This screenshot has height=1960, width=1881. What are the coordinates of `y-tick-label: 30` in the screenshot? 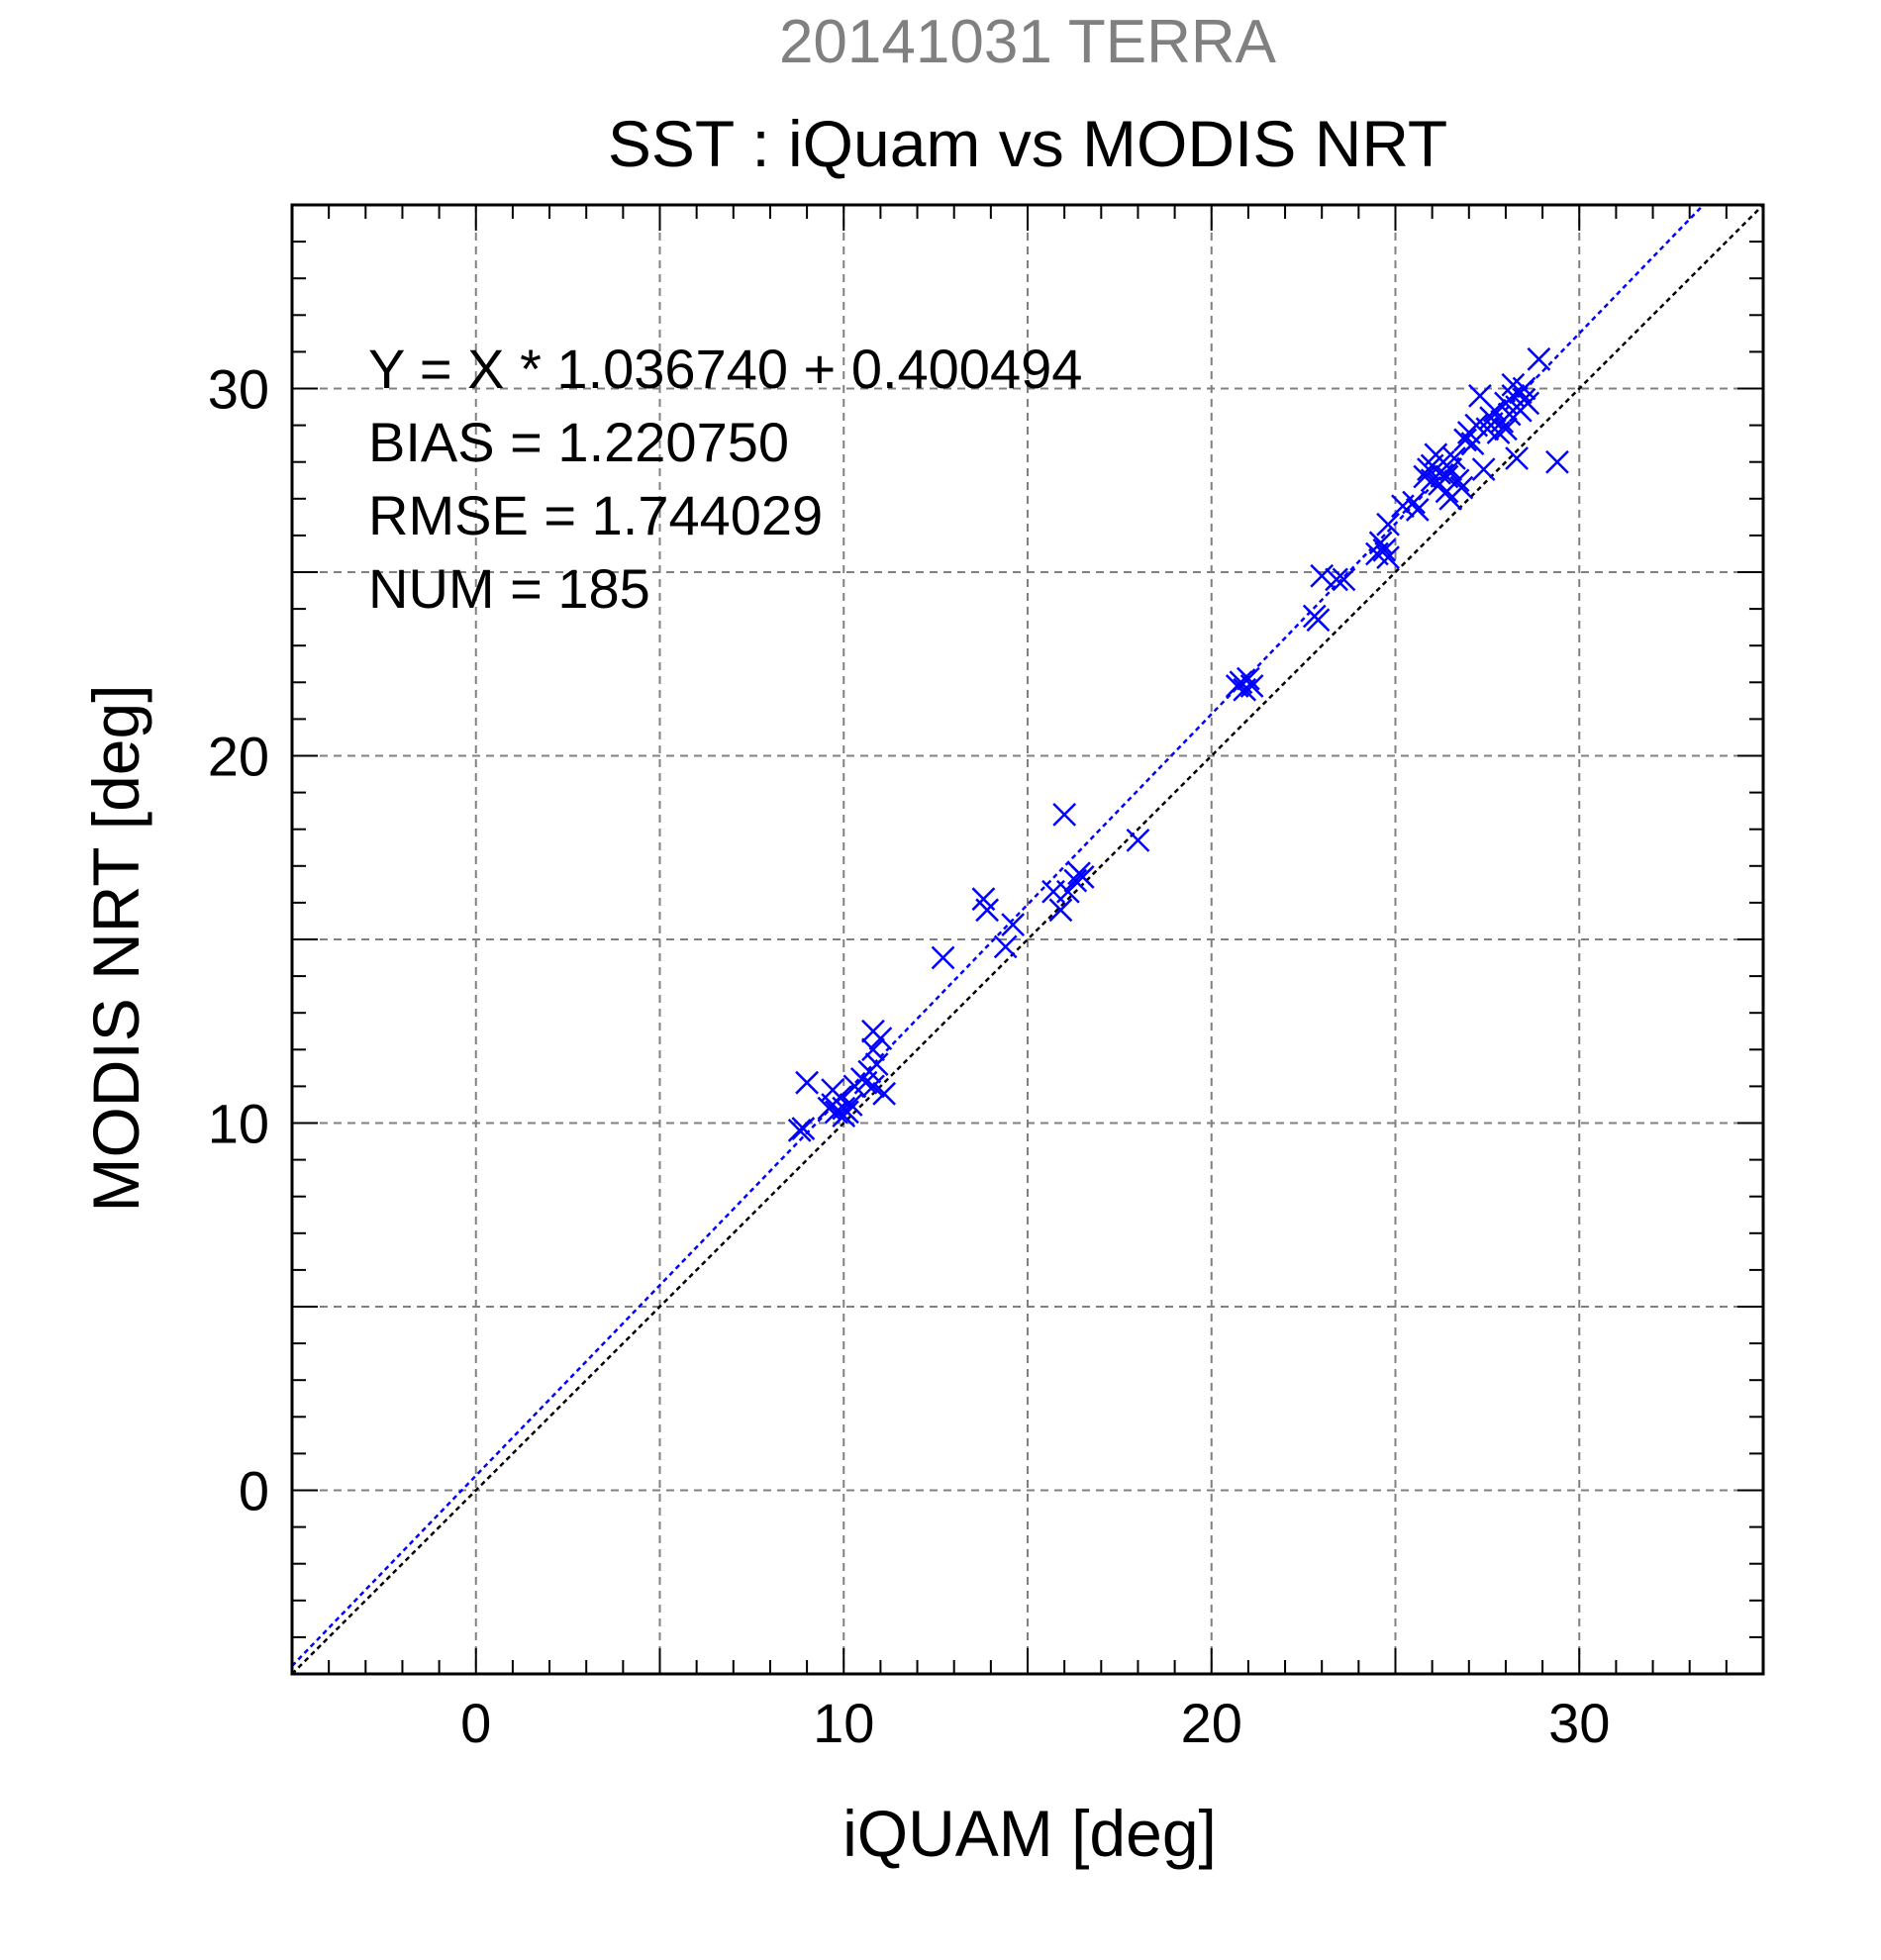 It's located at (239, 389).